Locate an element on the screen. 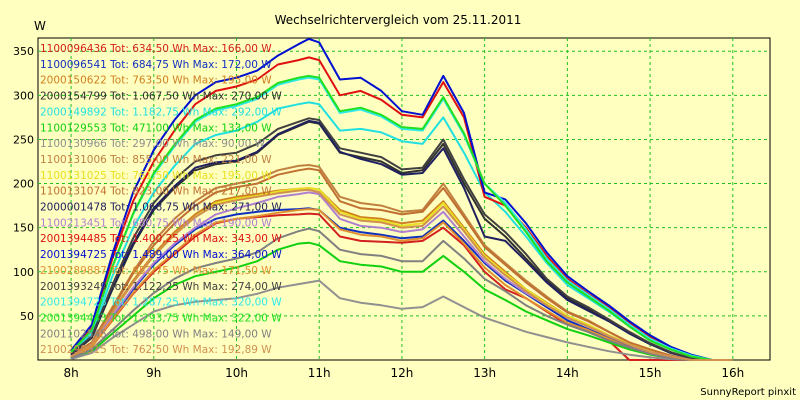 This screenshot has width=800, height=400. legend-entry: 1100096541 Tot: 684,75 Wh Max: 172,00 W is located at coordinates (156, 65).